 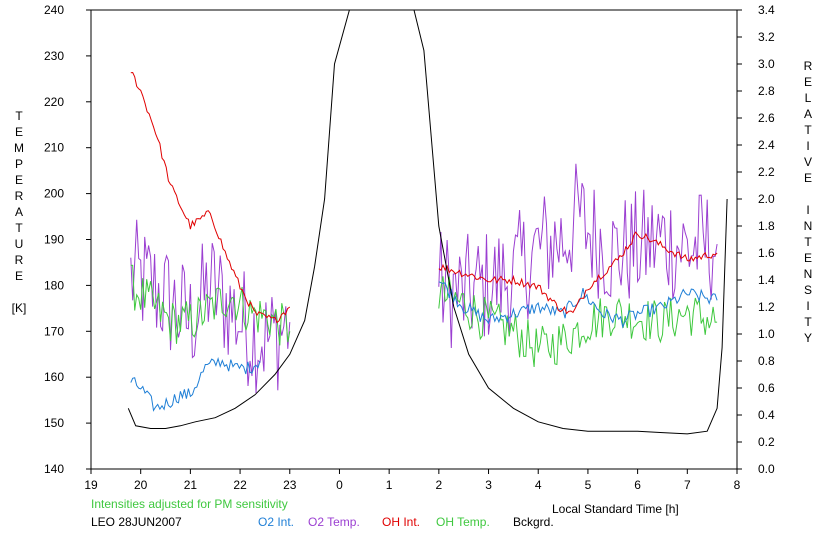 I want to click on y-axis-label-right-char: L, so click(x=808, y=98).